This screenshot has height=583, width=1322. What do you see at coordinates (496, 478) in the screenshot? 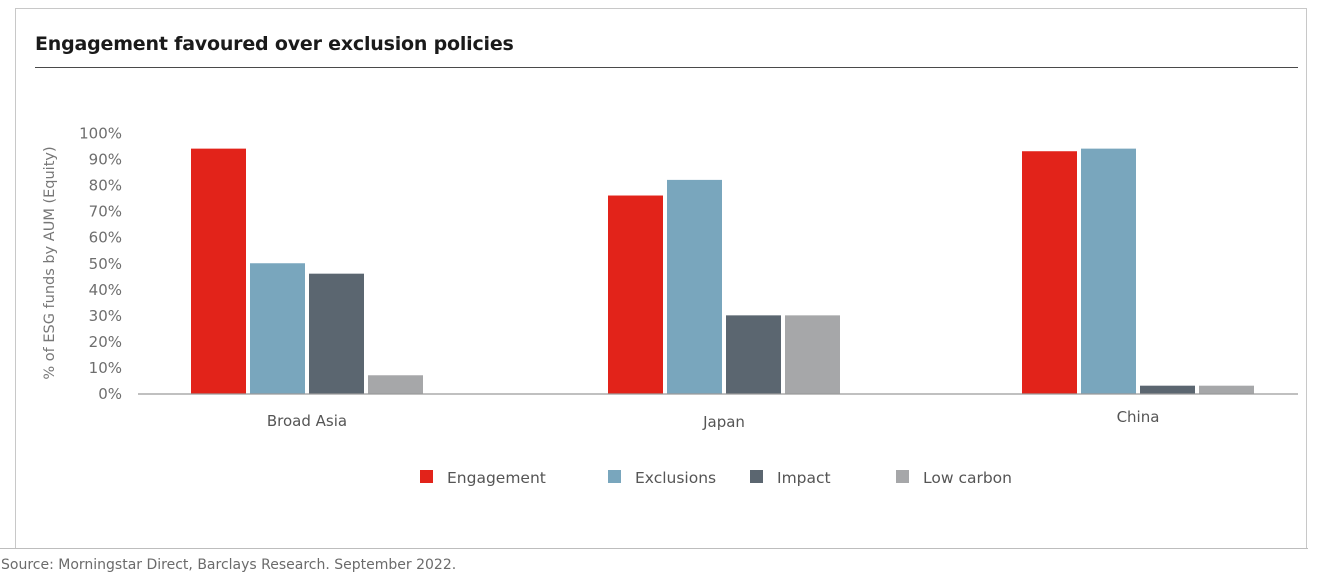
I see `legend-label: Engagement` at bounding box center [496, 478].